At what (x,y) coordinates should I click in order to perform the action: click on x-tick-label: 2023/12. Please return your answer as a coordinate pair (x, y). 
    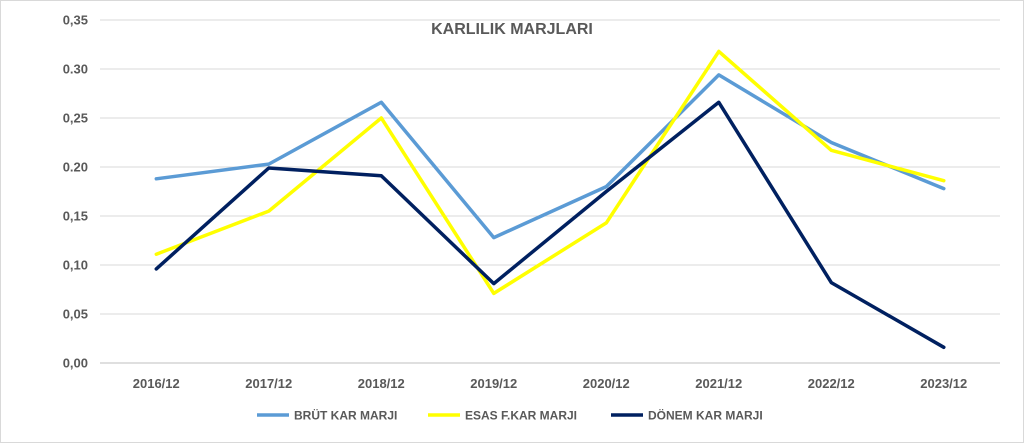
    Looking at the image, I should click on (943, 383).